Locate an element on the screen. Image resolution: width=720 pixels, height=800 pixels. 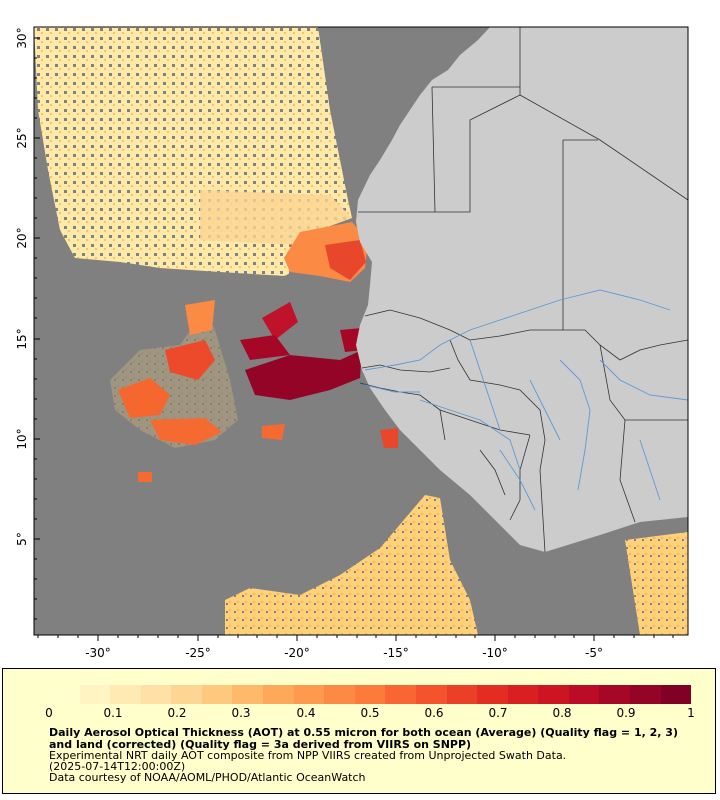
aot-swath-south is located at coordinates (351, 565).